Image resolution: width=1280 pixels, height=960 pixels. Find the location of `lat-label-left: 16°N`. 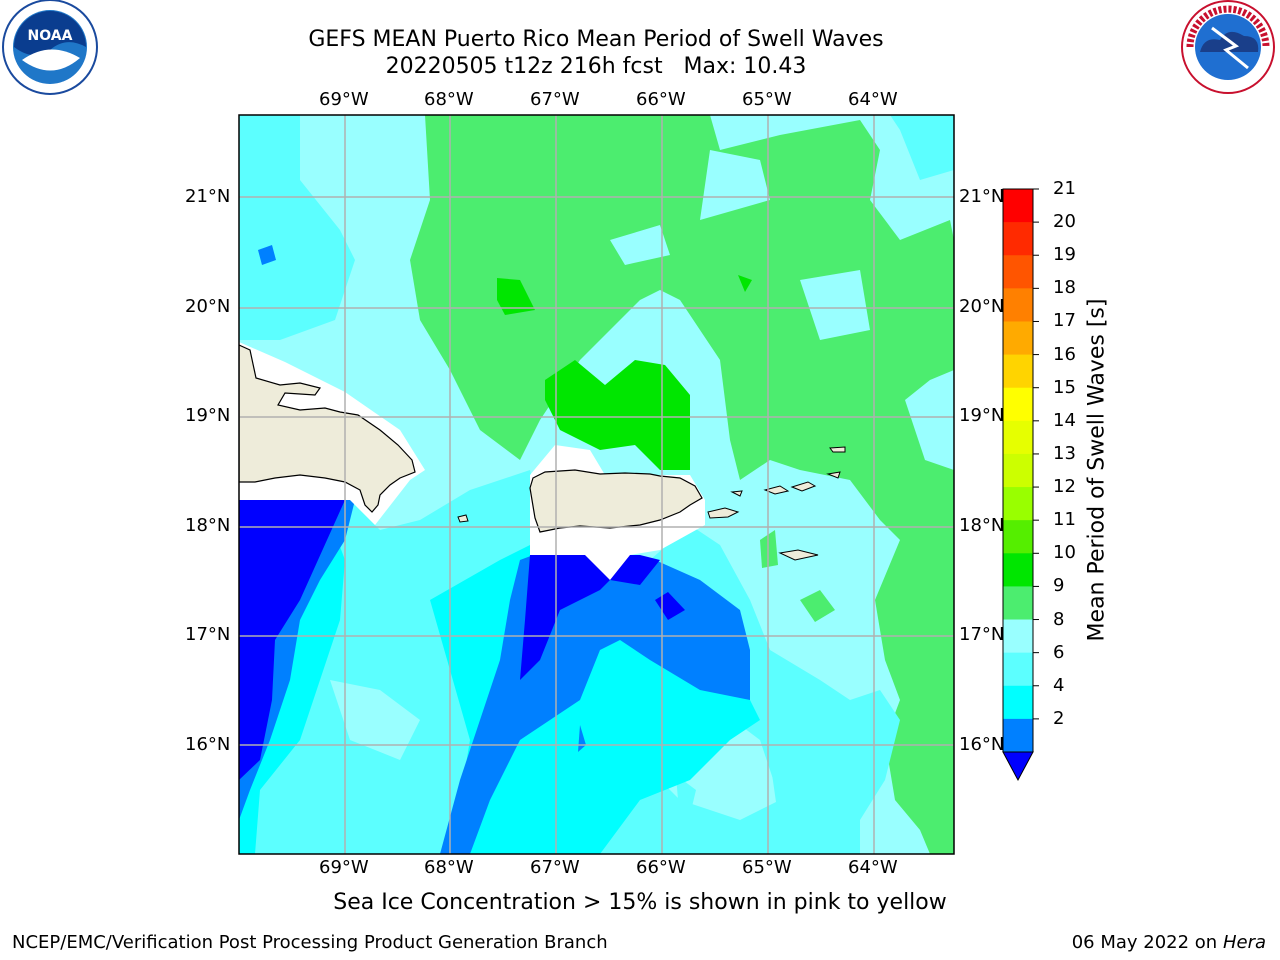

lat-label-left: 16°N is located at coordinates (208, 744).